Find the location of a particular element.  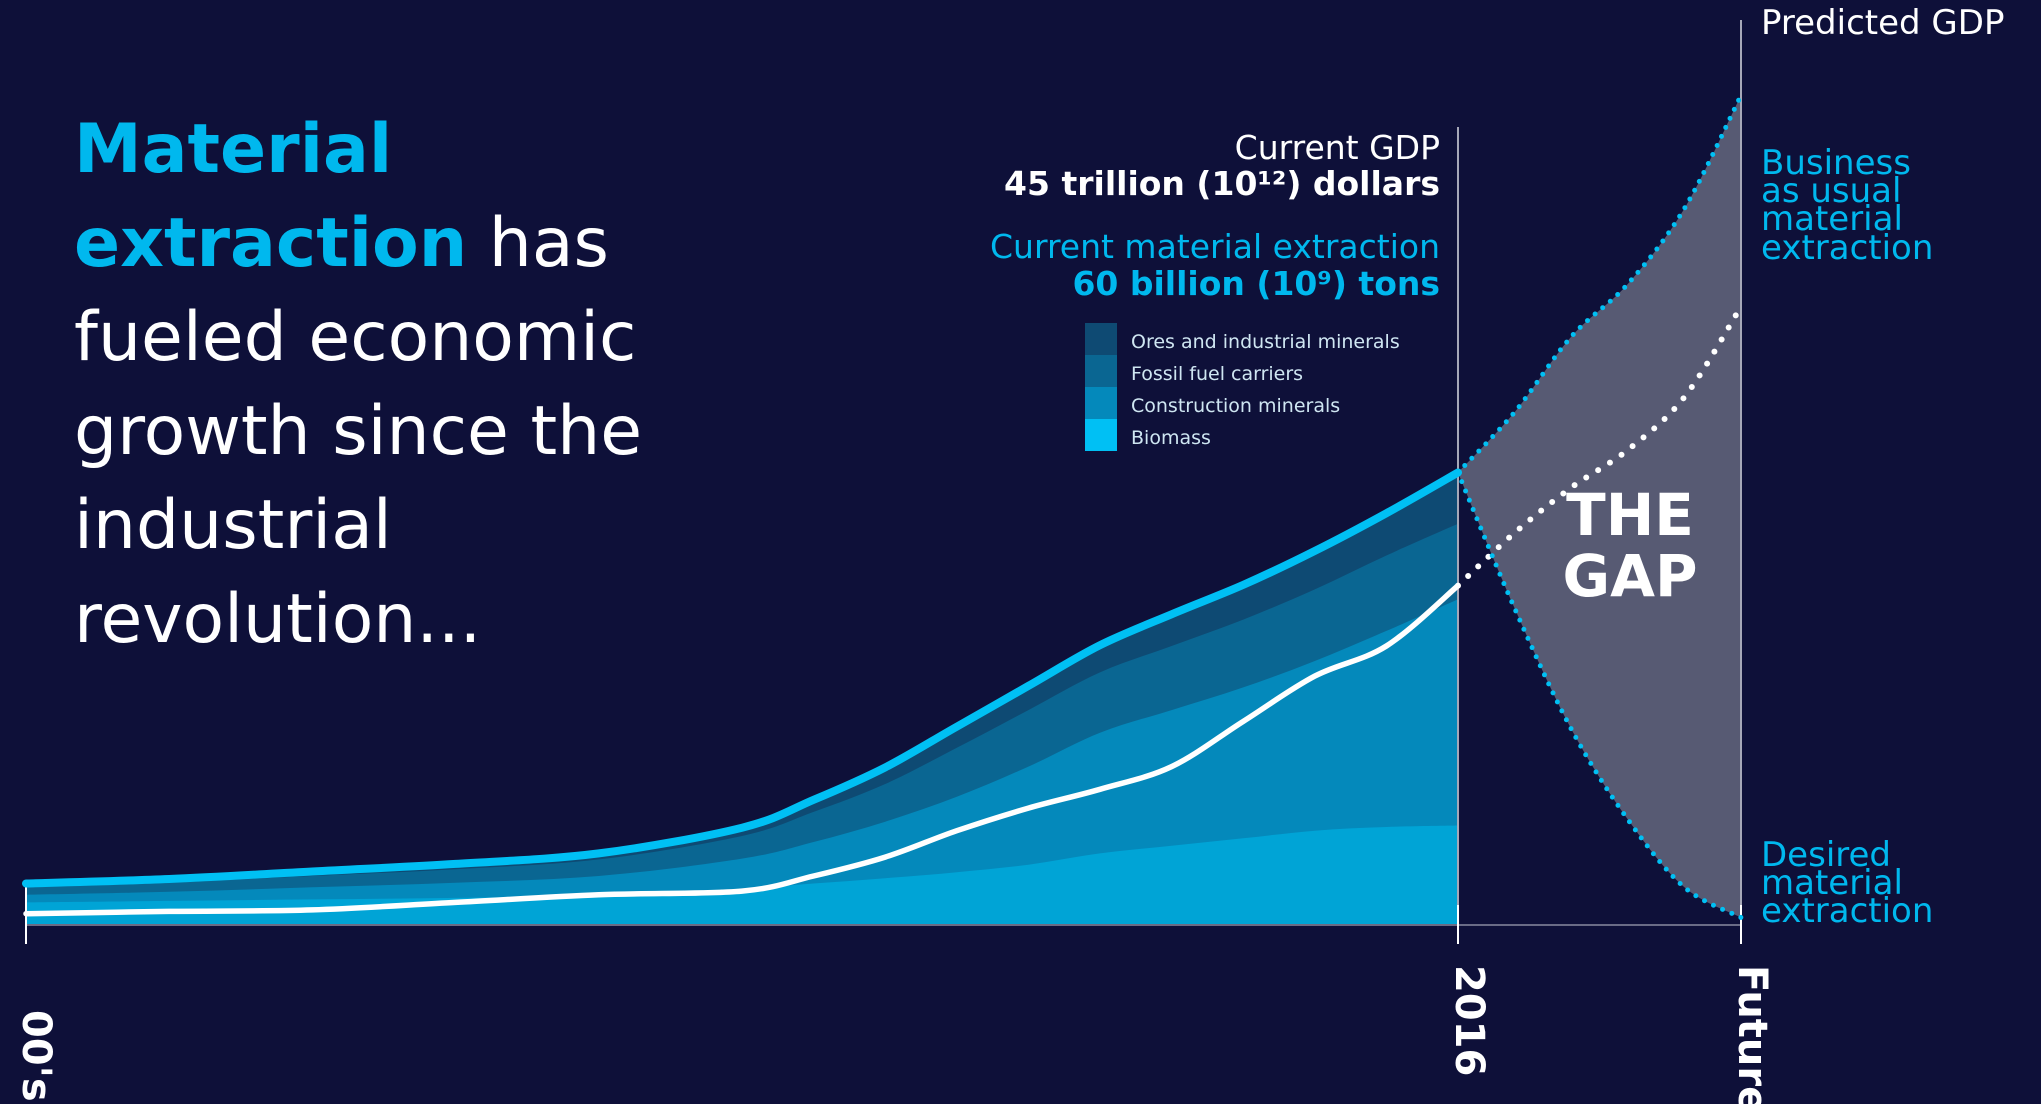

legend-swatch-construction is located at coordinates (1101, 403).